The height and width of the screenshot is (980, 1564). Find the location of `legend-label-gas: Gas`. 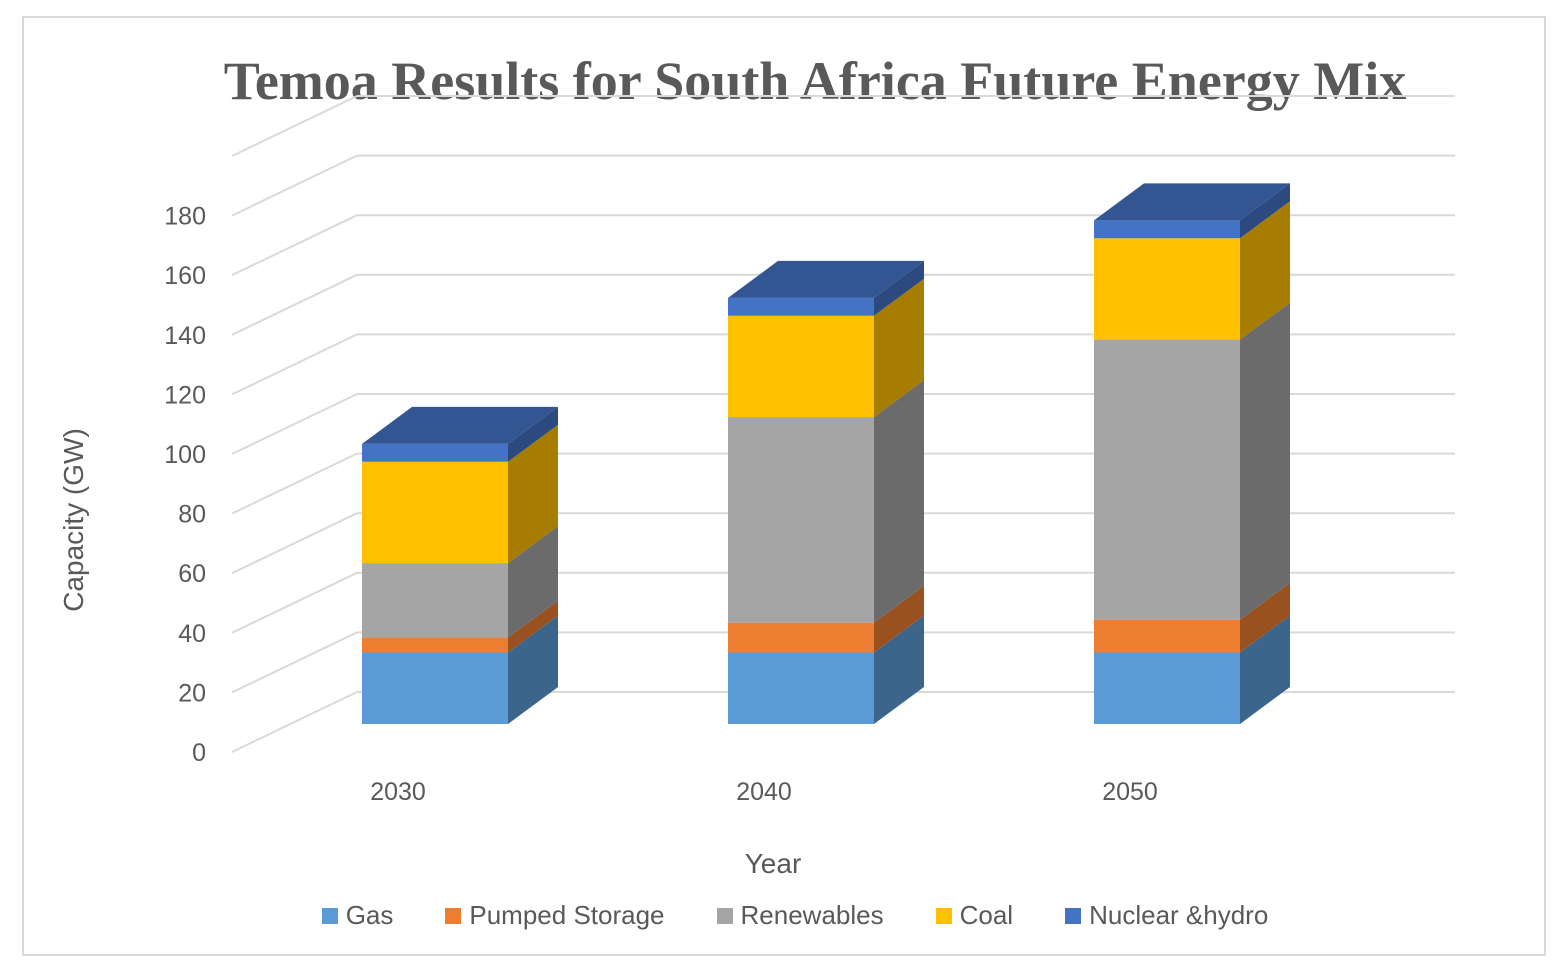

legend-label-gas: Gas is located at coordinates (369, 915).